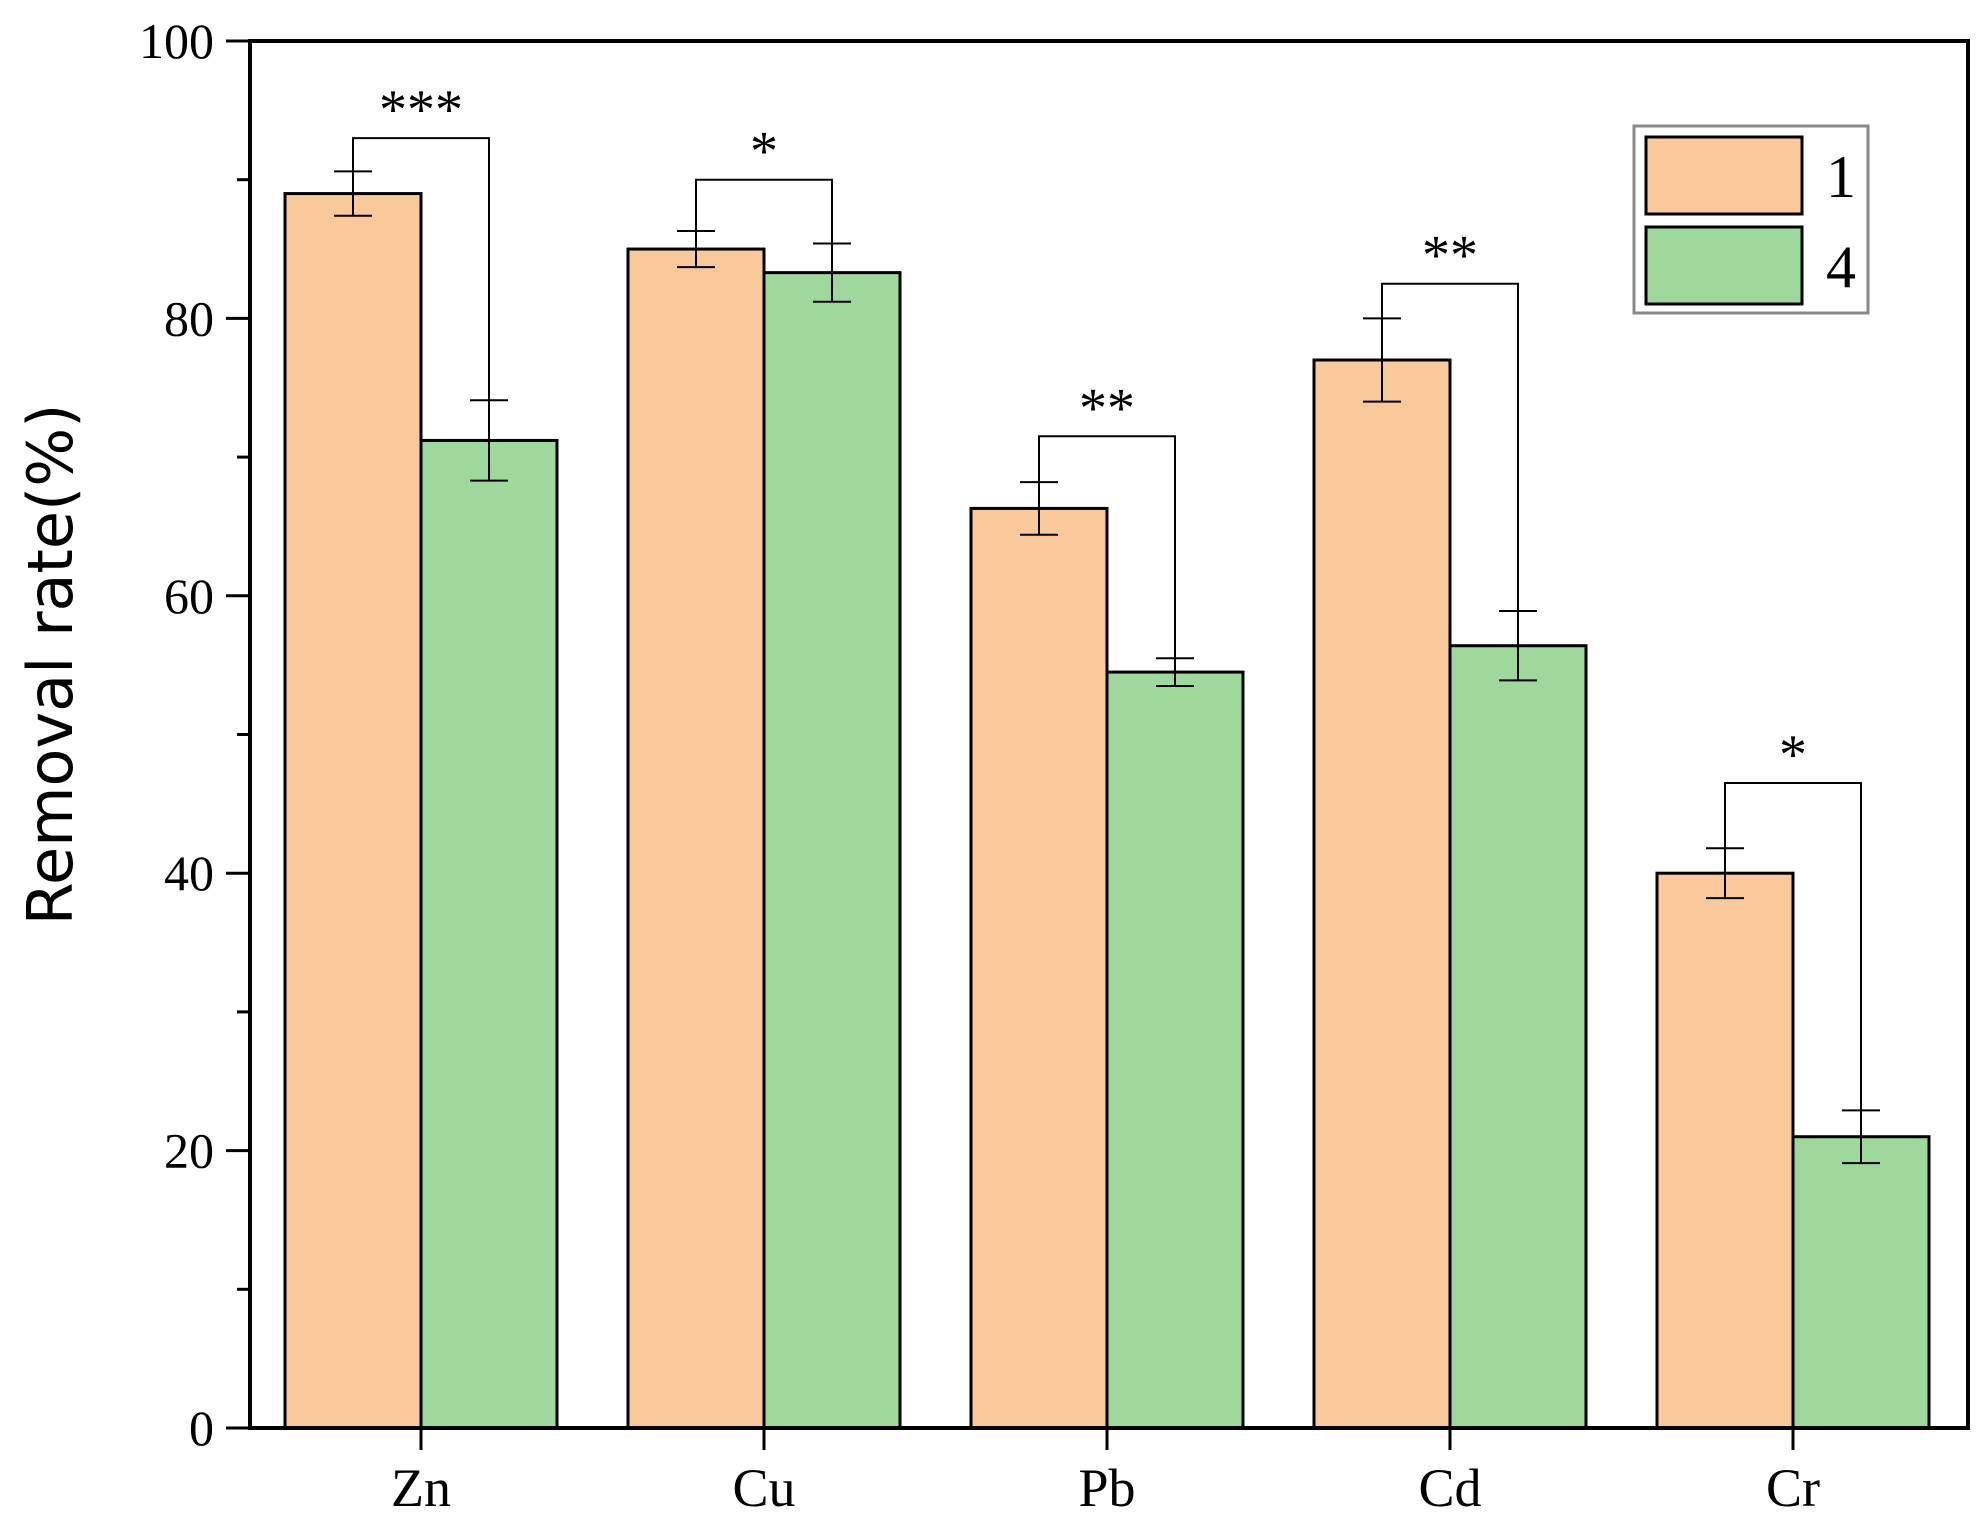 The image size is (1981, 1524). Describe the element at coordinates (1793, 755) in the screenshot. I see `significance-label-Cr: *` at that location.